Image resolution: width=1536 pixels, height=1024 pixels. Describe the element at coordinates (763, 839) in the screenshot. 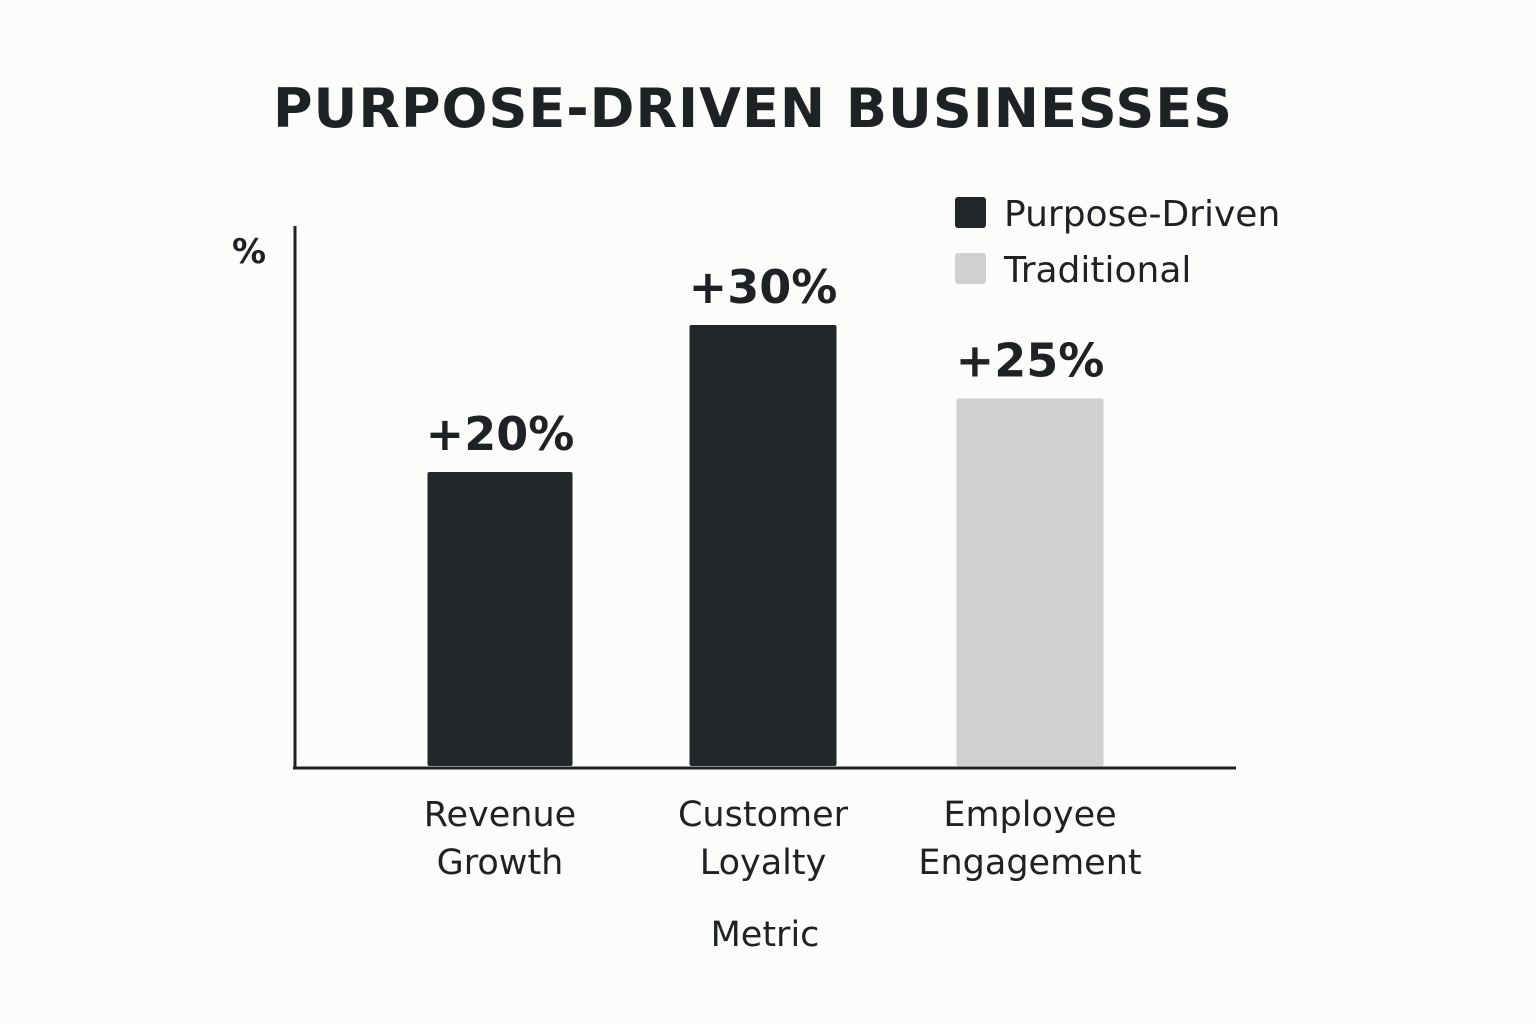

I see `x-tick-label-2: Customer Loyalty` at that location.